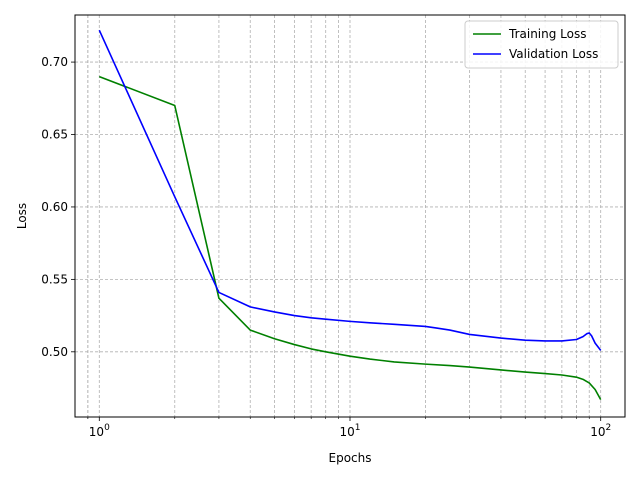  I want to click on y-axis-label: Loss, so click(22, 216).